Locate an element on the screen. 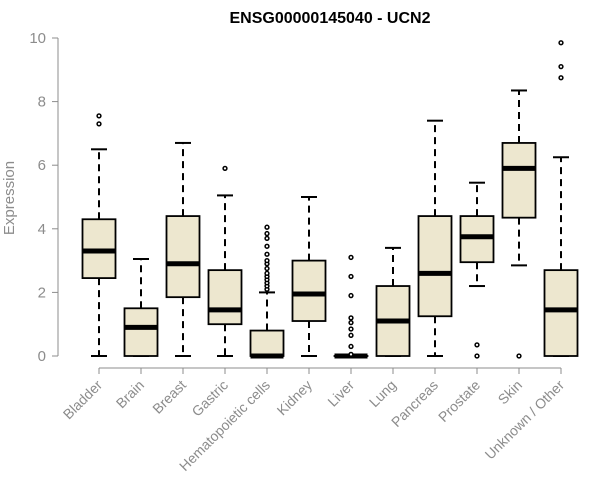 This screenshot has width=600, height=500. box-skin is located at coordinates (519, 224).